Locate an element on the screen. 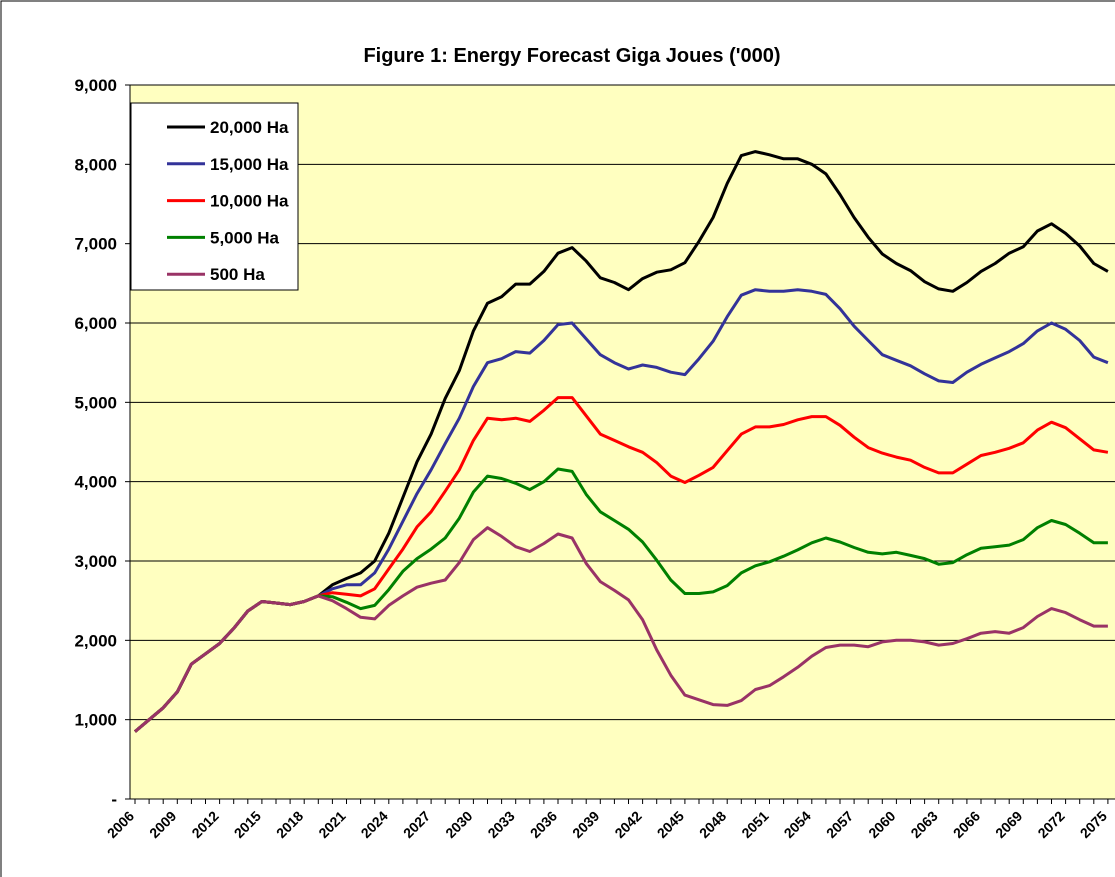  y-tick-label: 8,000 is located at coordinates (95, 164).